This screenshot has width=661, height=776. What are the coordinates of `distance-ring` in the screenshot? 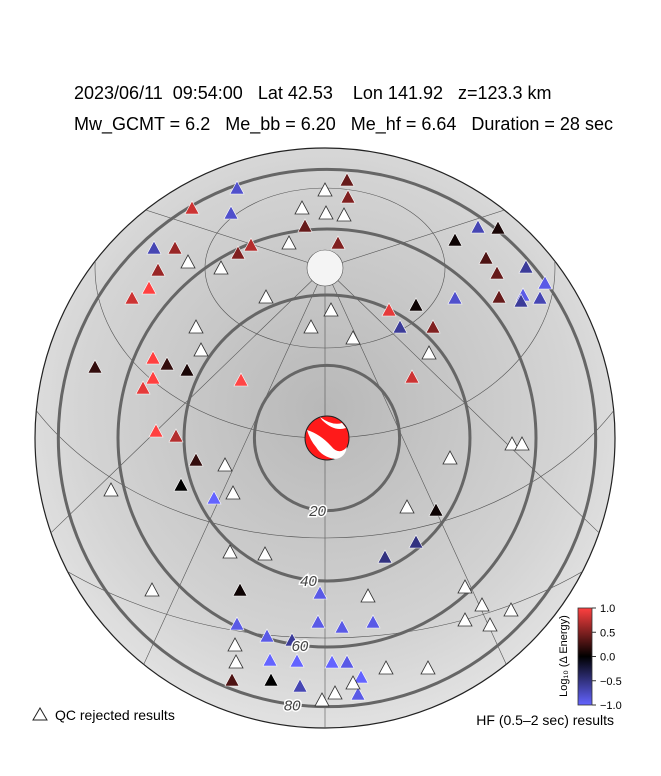 It's located at (327, 438).